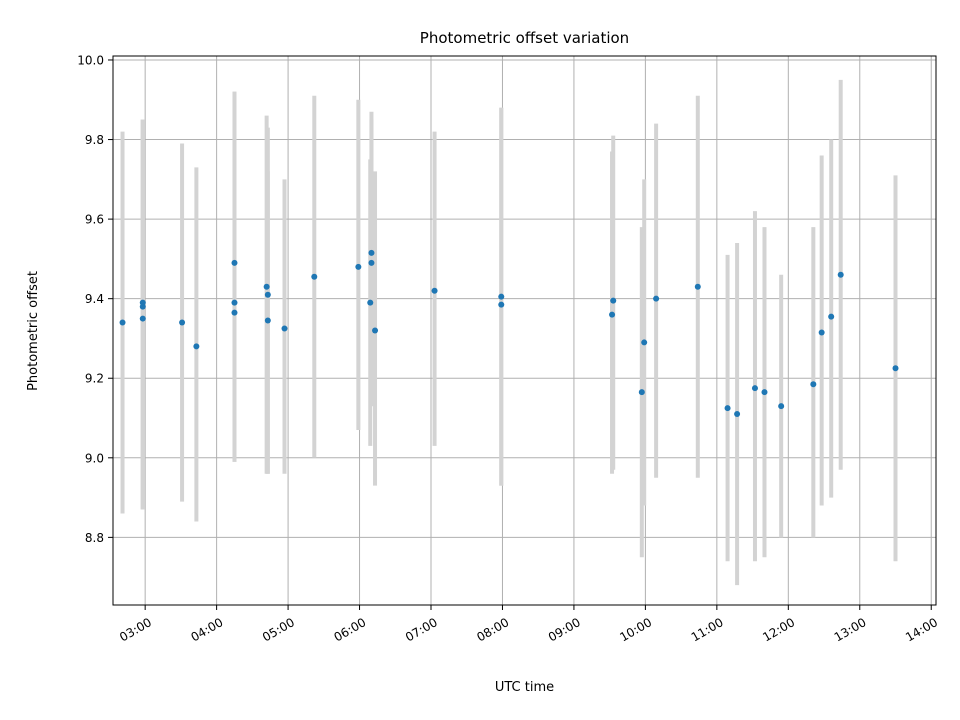 The image size is (960, 720). I want to click on y-tick-label: 9.8, so click(94, 140).